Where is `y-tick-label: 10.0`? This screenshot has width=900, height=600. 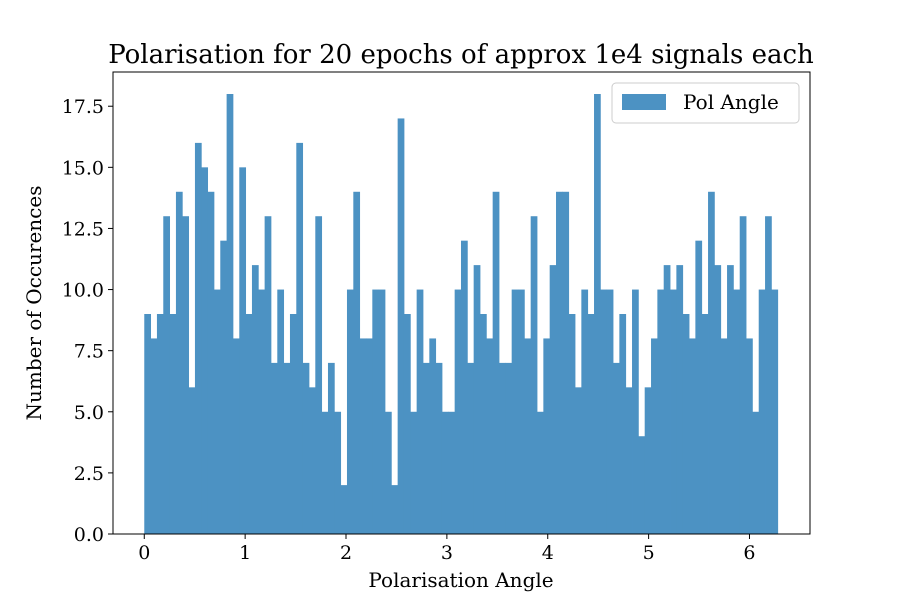
y-tick-label: 10.0 is located at coordinates (83, 291).